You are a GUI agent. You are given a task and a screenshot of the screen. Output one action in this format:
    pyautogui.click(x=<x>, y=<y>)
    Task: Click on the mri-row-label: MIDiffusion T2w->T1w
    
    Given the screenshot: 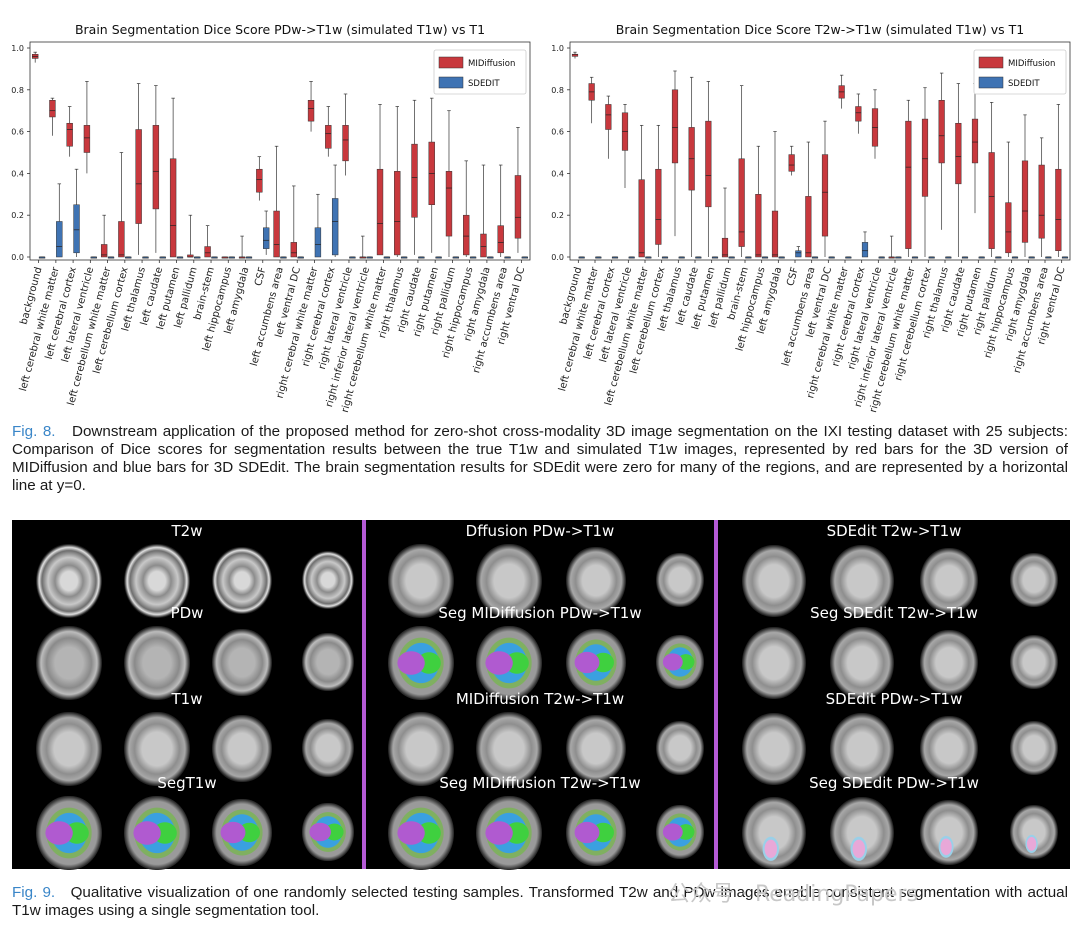 What is the action you would take?
    pyautogui.click(x=540, y=699)
    